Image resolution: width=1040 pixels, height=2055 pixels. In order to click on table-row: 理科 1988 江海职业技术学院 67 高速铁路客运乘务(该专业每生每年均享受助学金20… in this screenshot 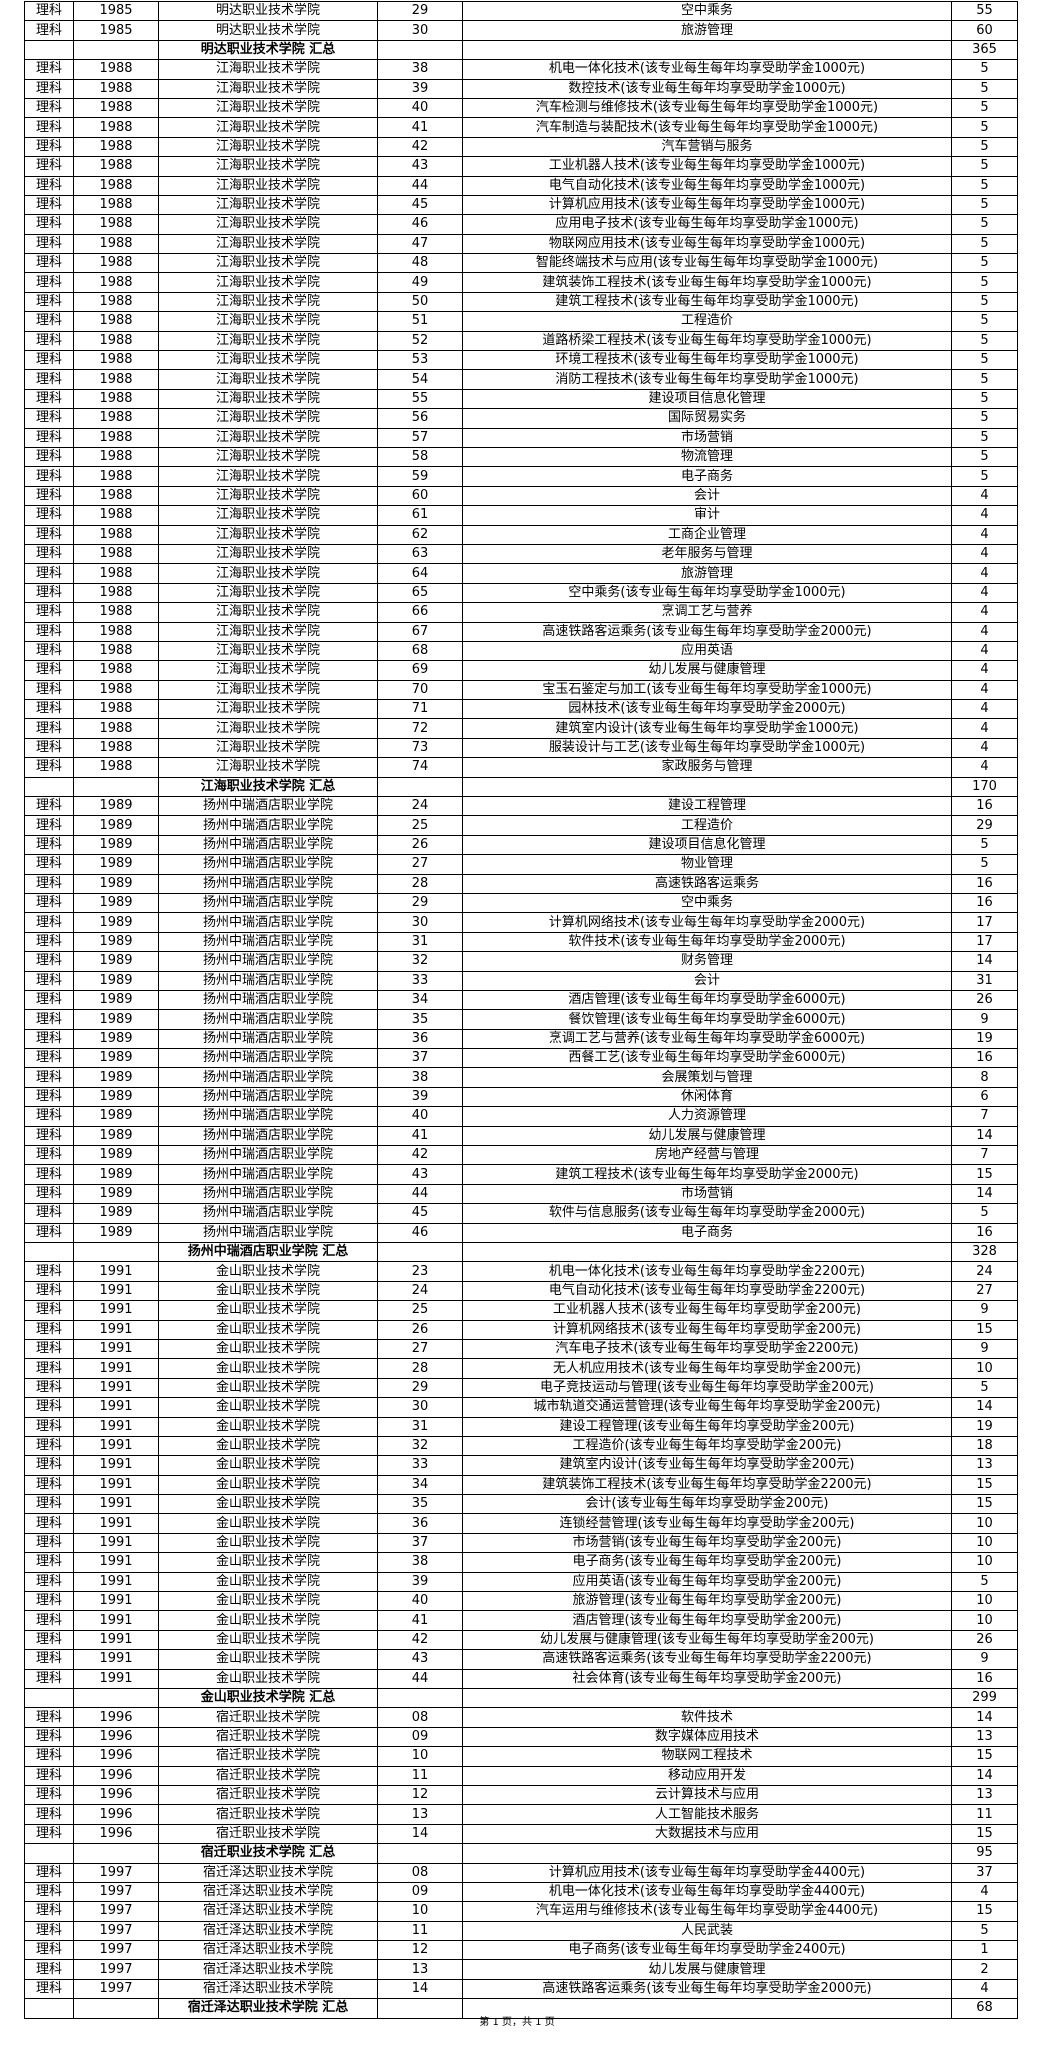, I will do `click(521, 631)`.